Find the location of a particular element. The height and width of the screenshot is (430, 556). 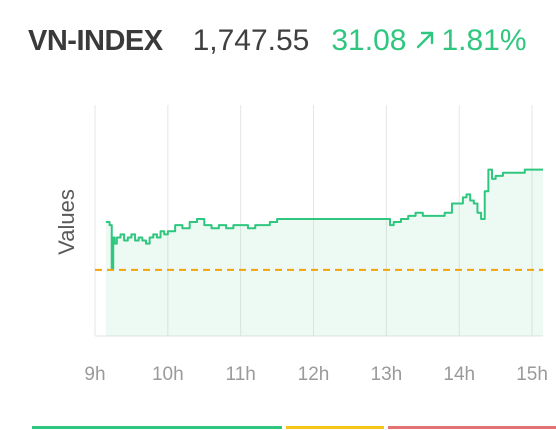

y-axis-label: Values is located at coordinates (66, 222).